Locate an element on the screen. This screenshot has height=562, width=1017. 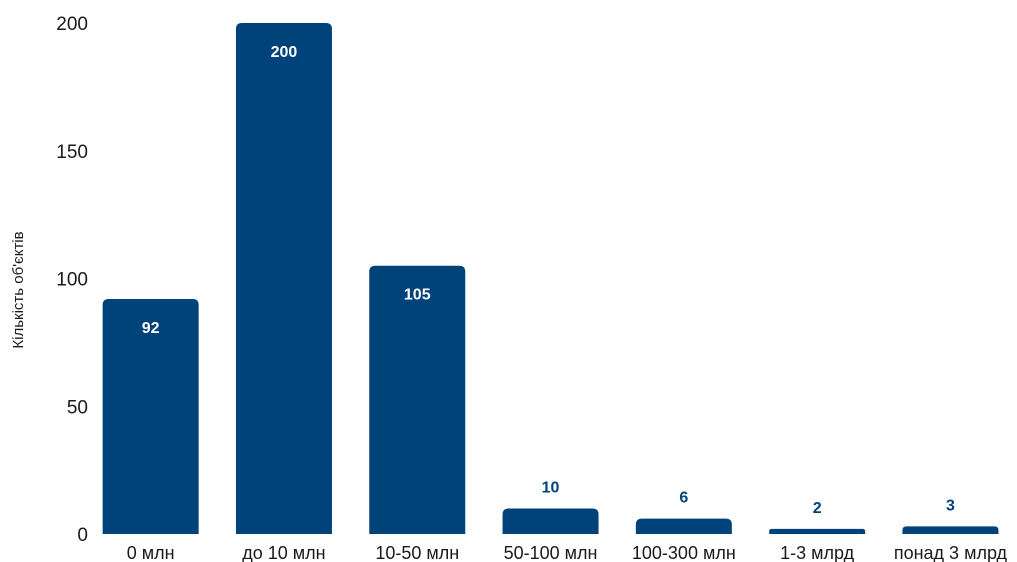
y-tick-label: 100 is located at coordinates (72, 280).